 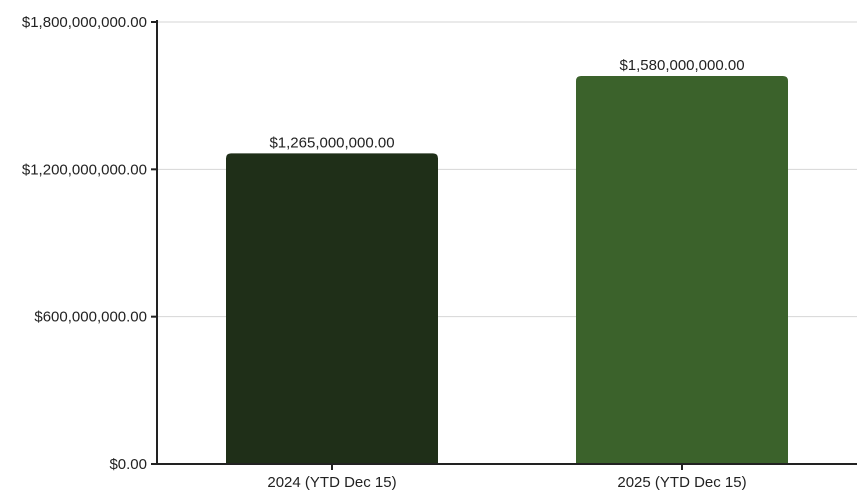 I want to click on bar-value-label: $1,265,000,000.00, so click(x=331, y=142).